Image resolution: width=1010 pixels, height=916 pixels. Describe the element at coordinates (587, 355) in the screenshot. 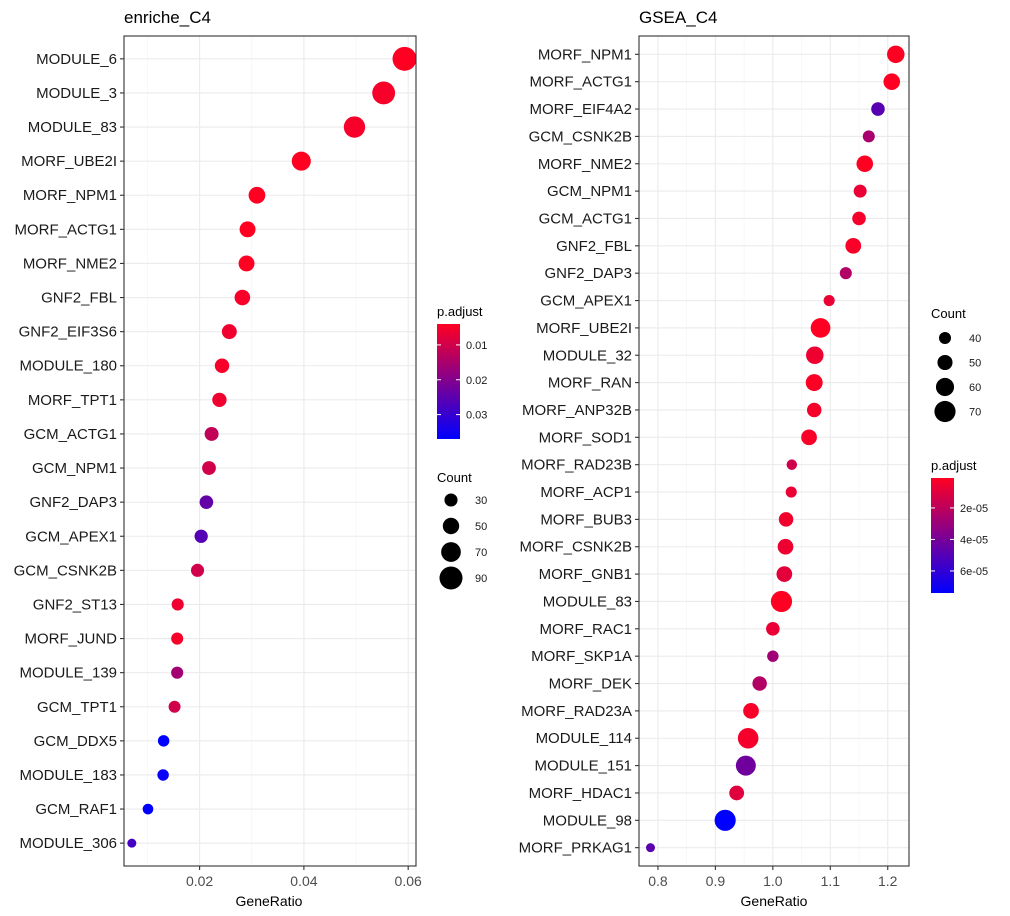

I see `y-tick-label: MODULE_32` at that location.